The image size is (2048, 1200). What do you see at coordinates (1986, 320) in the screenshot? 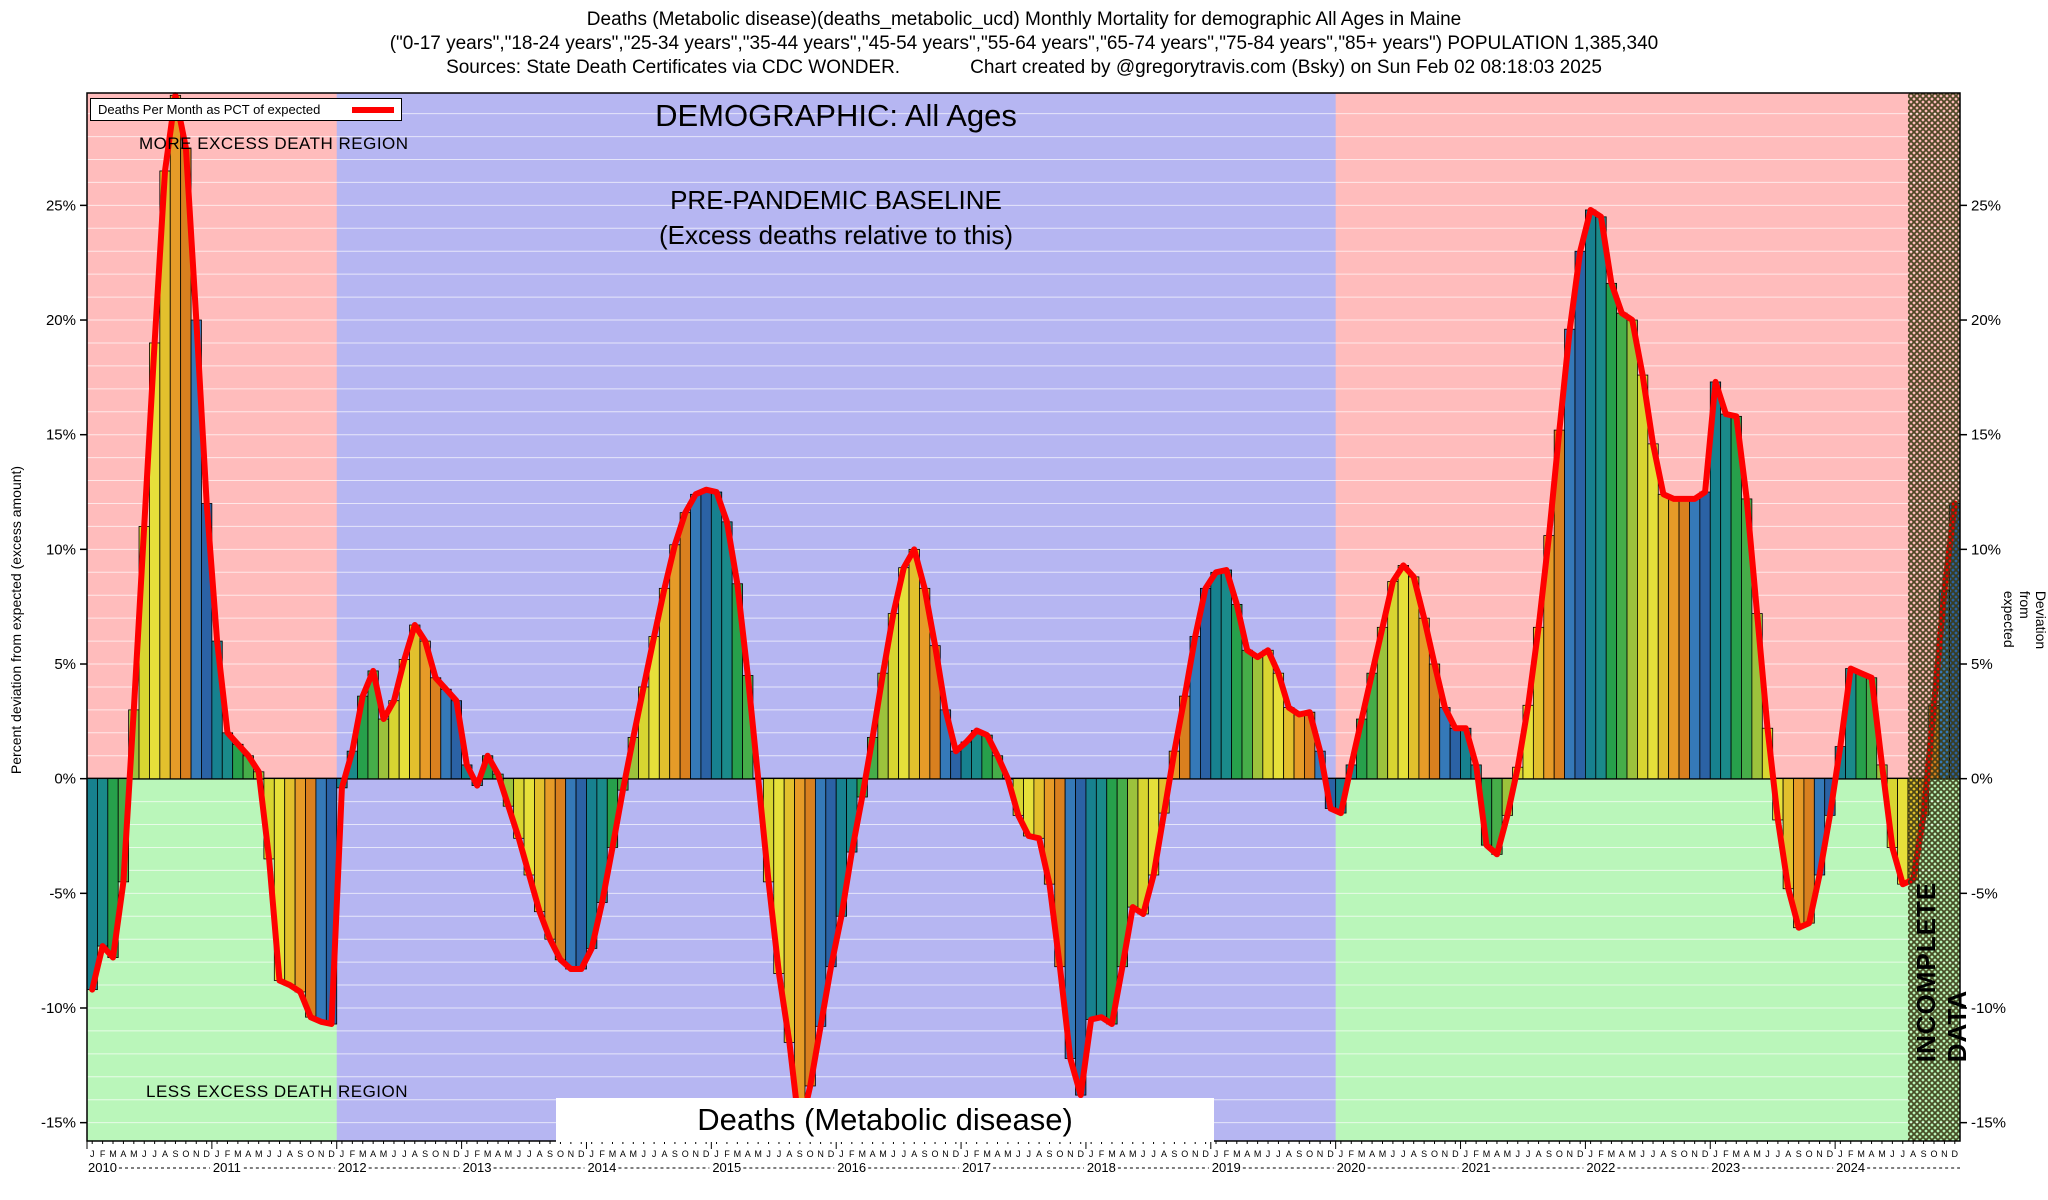
I see `svg-text: 20%` at bounding box center [1986, 320].